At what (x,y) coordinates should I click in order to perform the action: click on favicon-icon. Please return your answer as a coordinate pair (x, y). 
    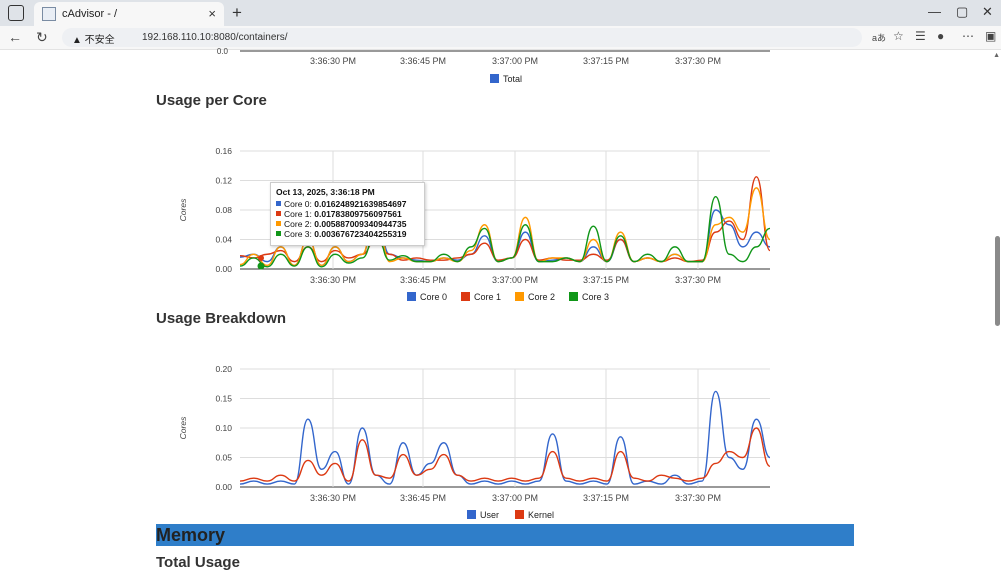
    Looking at the image, I should click on (49, 14).